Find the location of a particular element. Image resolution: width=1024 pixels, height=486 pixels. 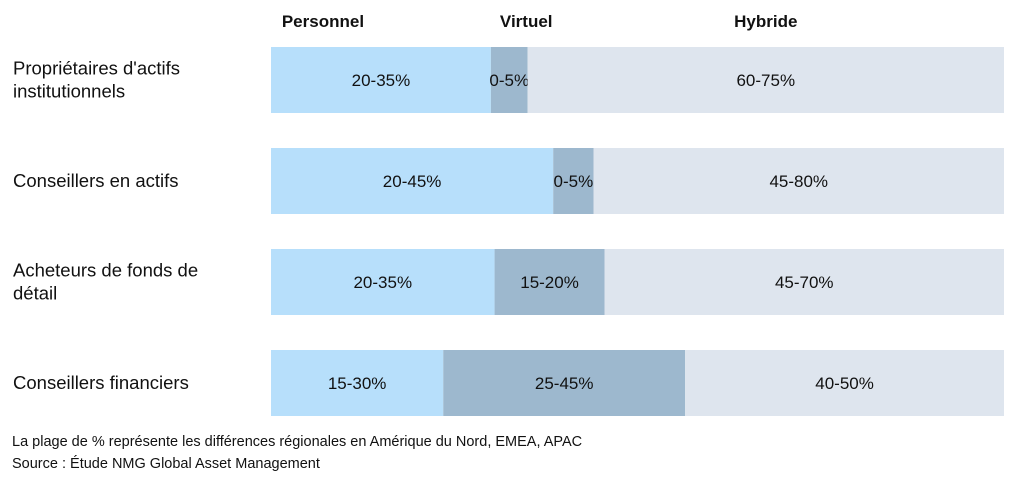

data-label-3-3: 45-70% is located at coordinates (804, 282).